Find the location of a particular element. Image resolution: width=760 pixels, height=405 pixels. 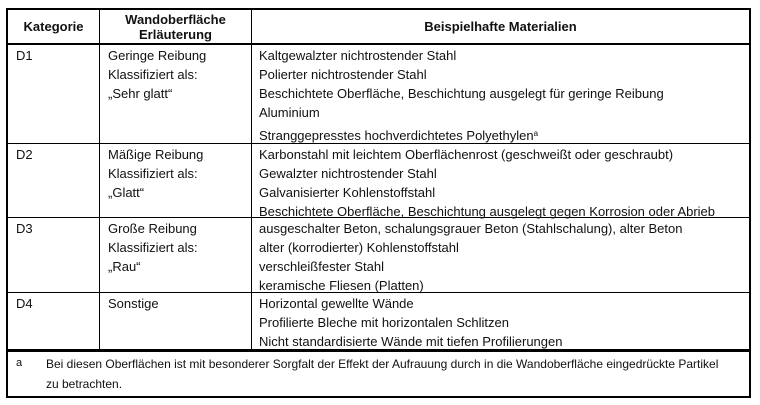

footnote-divider is located at coordinates (378, 350).